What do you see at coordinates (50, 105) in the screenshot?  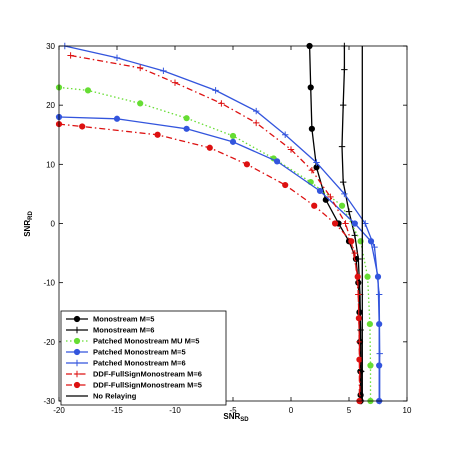 I see `y-tick-label: 20` at bounding box center [50, 105].